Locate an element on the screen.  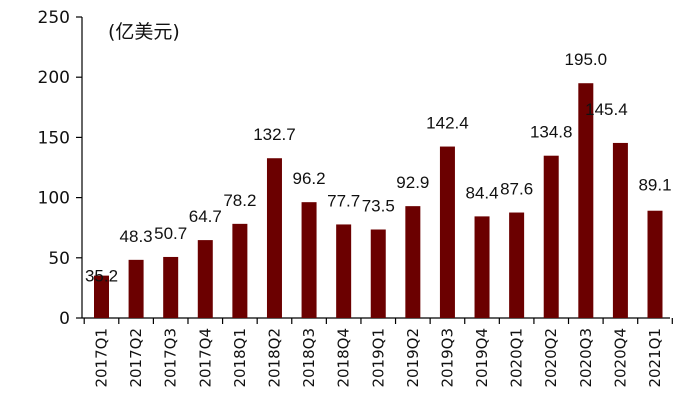
x-tick-label: 2017Q2 is located at coordinates (136, 358).